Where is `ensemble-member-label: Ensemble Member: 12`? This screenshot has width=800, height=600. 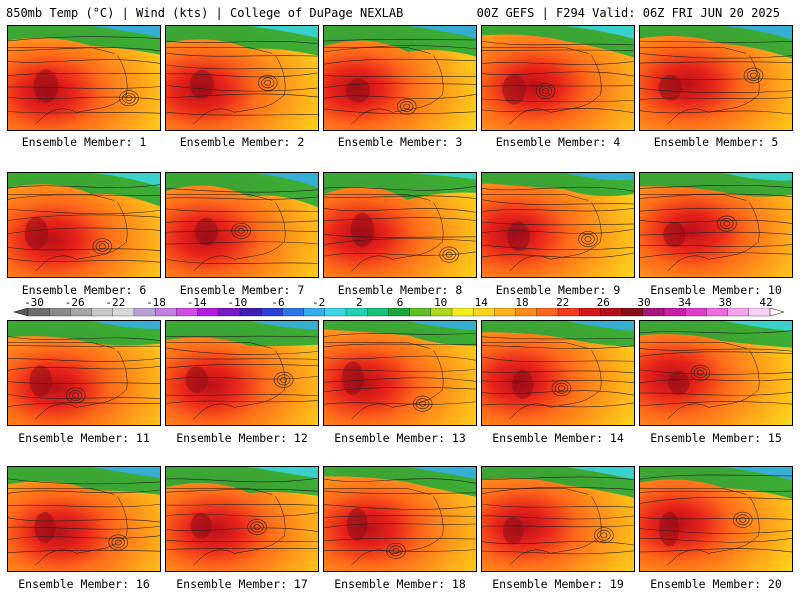
ensemble-member-label: Ensemble Member: 12 is located at coordinates (242, 438).